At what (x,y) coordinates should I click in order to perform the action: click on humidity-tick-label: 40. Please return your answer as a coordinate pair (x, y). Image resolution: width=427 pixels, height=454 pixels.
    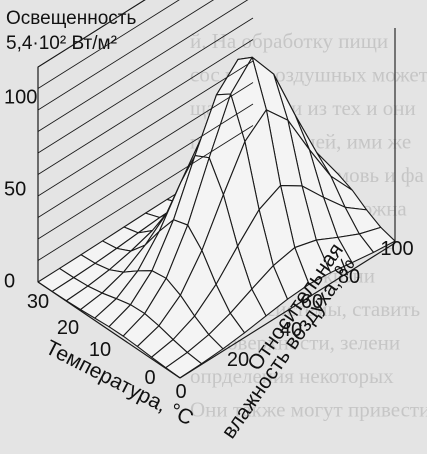
    Looking at the image, I should click on (291, 330).